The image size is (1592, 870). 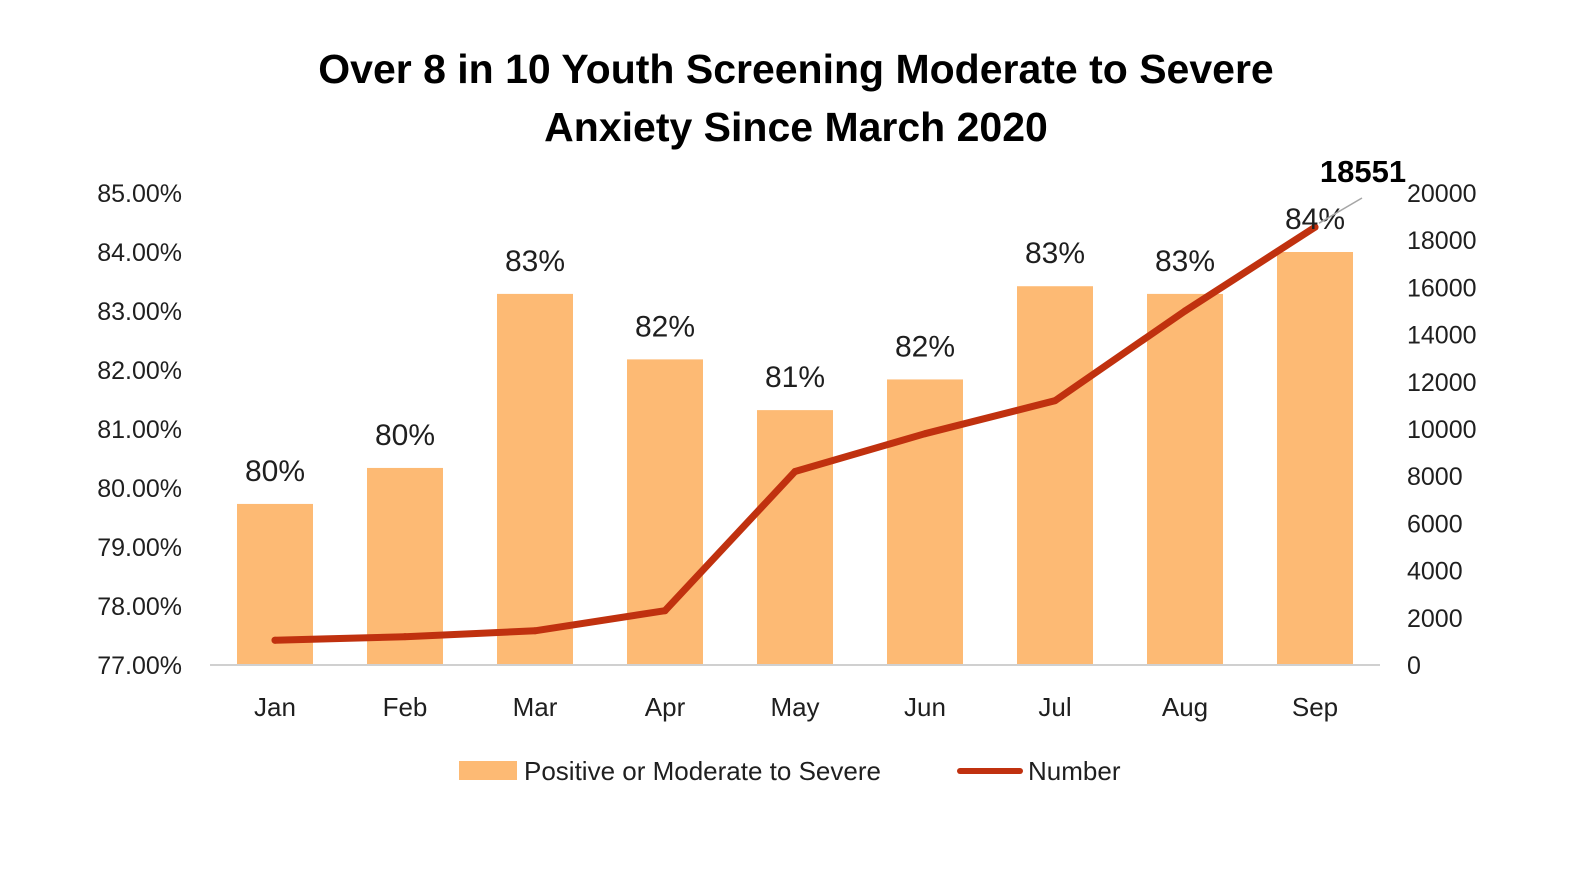 What do you see at coordinates (139, 194) in the screenshot?
I see `left-tick-label: 85.00%` at bounding box center [139, 194].